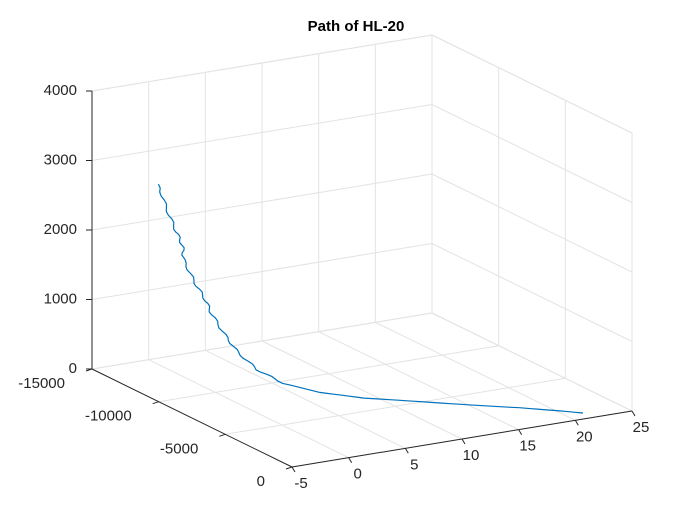 The height and width of the screenshot is (525, 700). I want to click on y-tick-label: -5000, so click(179, 448).